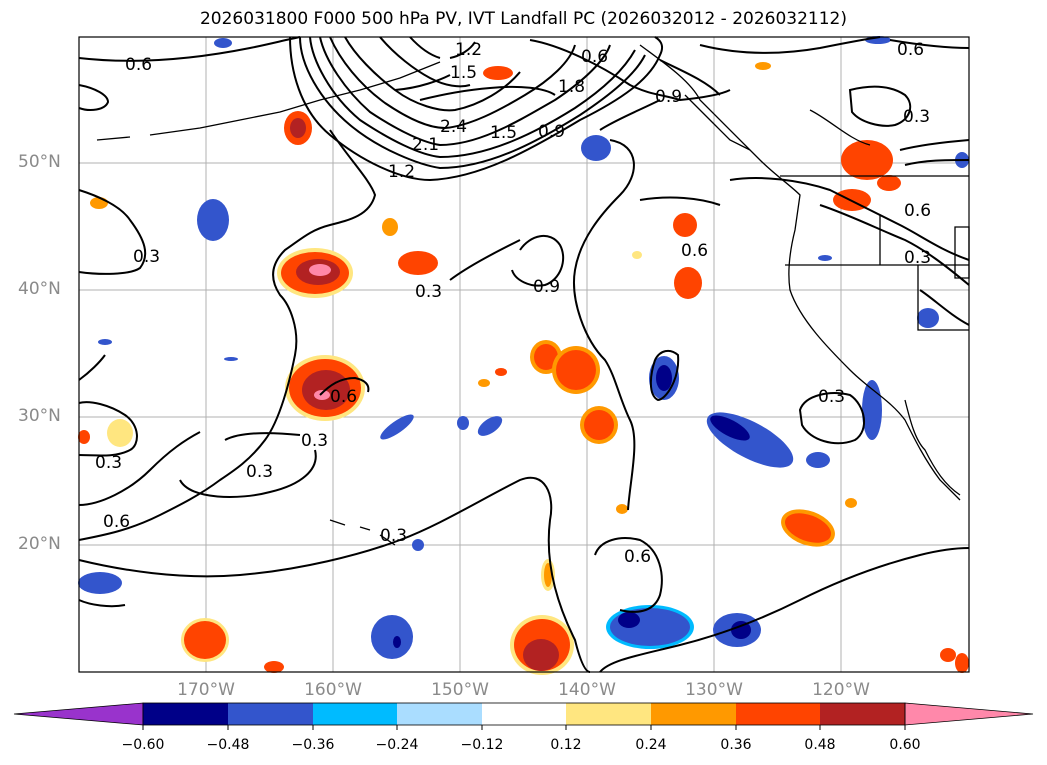  I want to click on colorbar-extend-high, so click(969, 714).